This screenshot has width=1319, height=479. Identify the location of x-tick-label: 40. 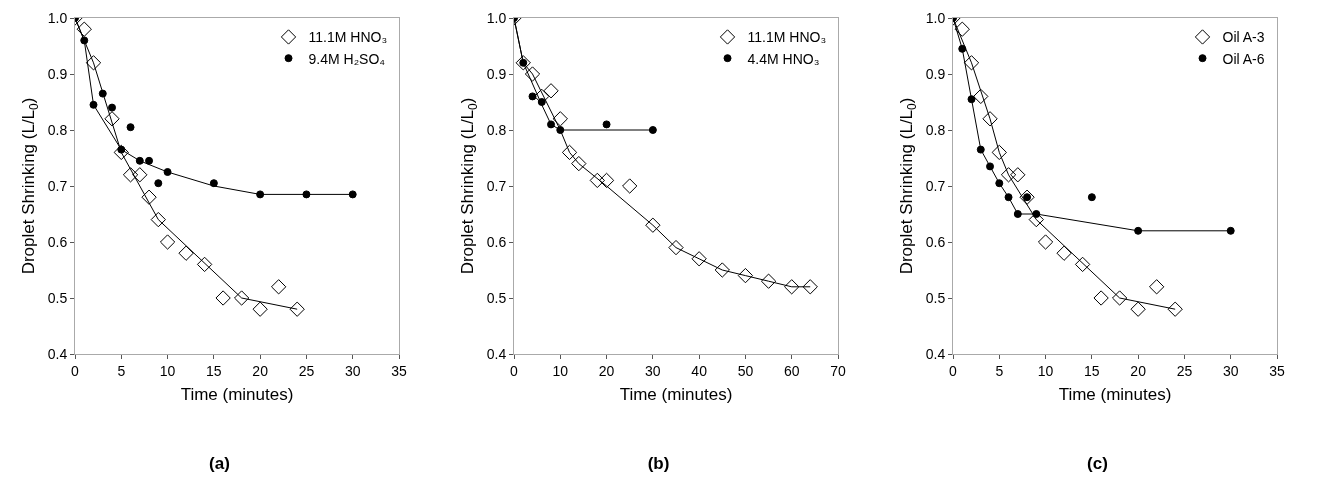
(699, 370).